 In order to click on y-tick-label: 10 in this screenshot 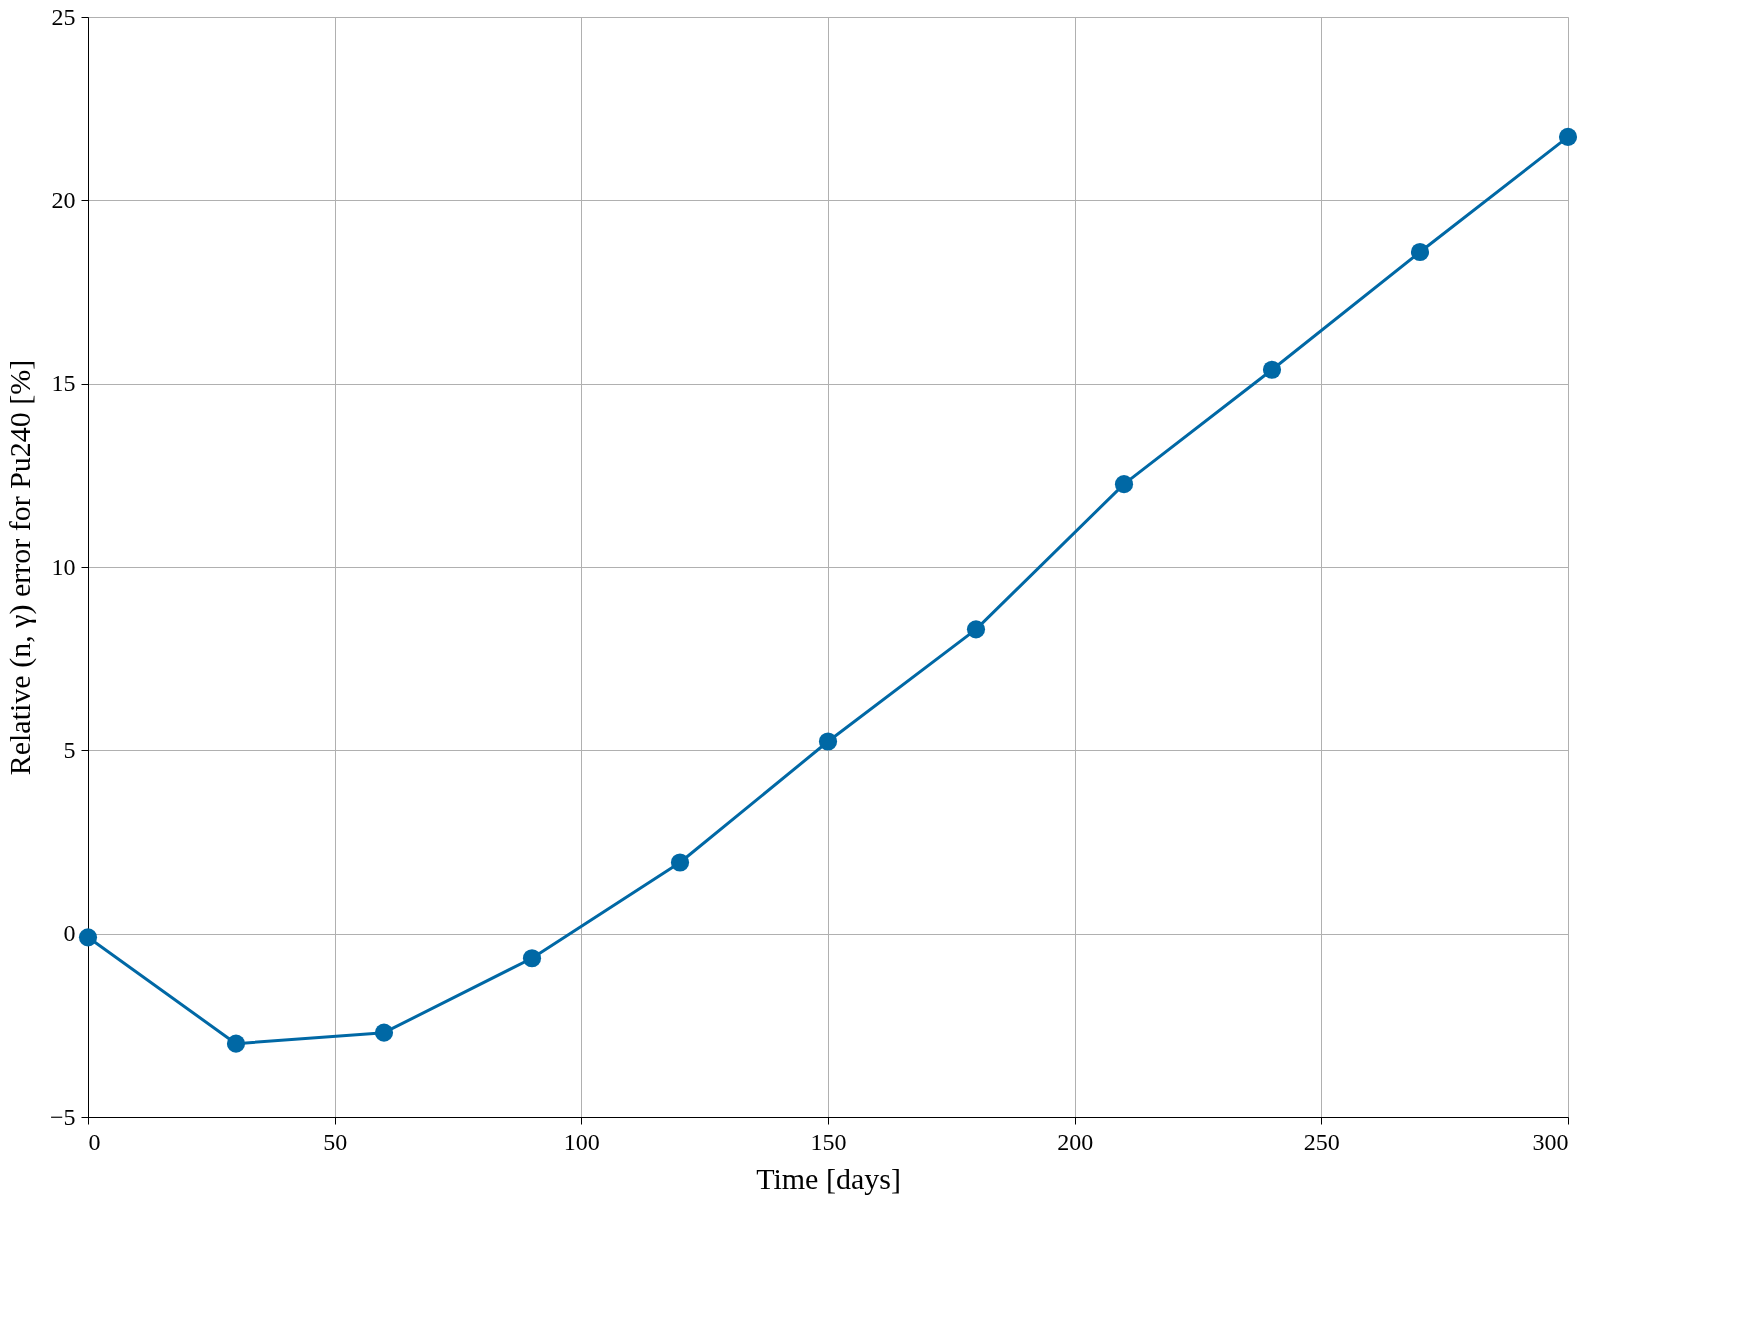, I will do `click(63, 566)`.